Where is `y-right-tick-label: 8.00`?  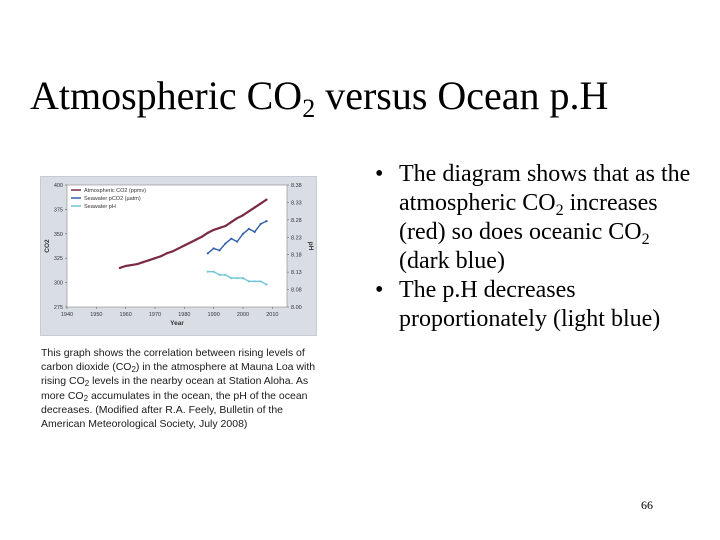 y-right-tick-label: 8.00 is located at coordinates (296, 308).